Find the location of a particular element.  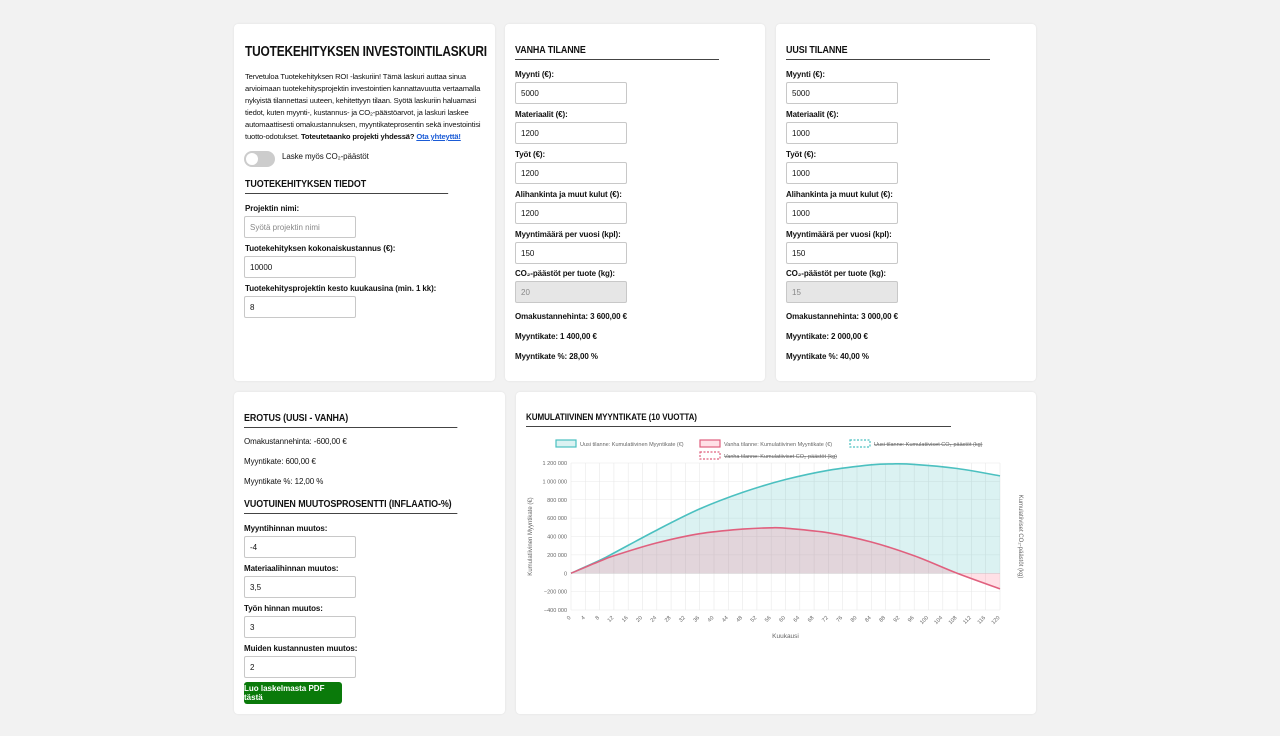

y-tick-label: 0 is located at coordinates (565, 574).